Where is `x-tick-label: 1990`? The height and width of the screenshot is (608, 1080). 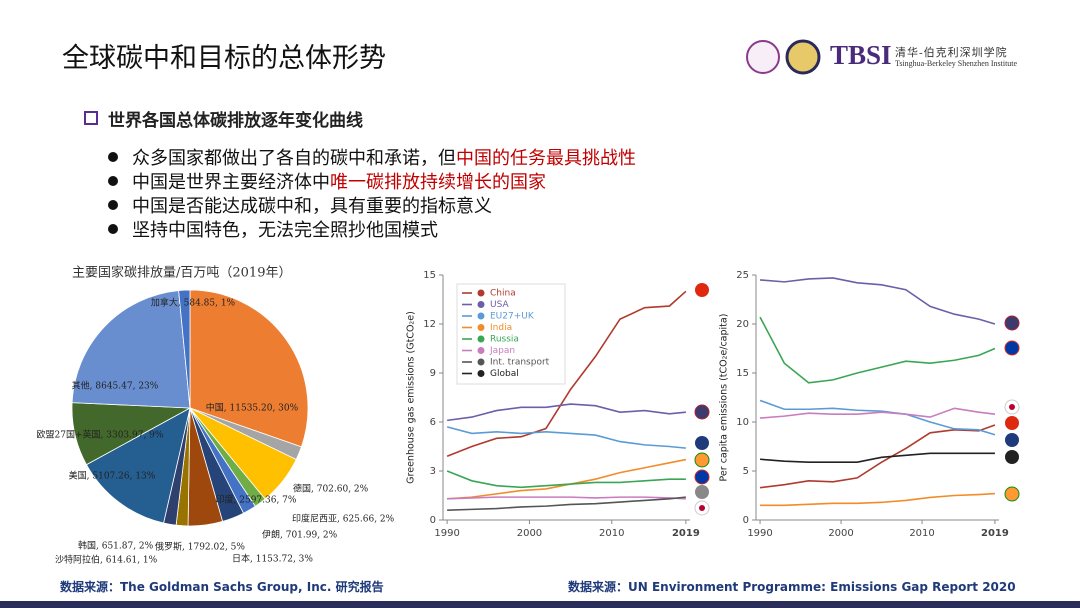
x-tick-label: 1990 is located at coordinates (446, 533).